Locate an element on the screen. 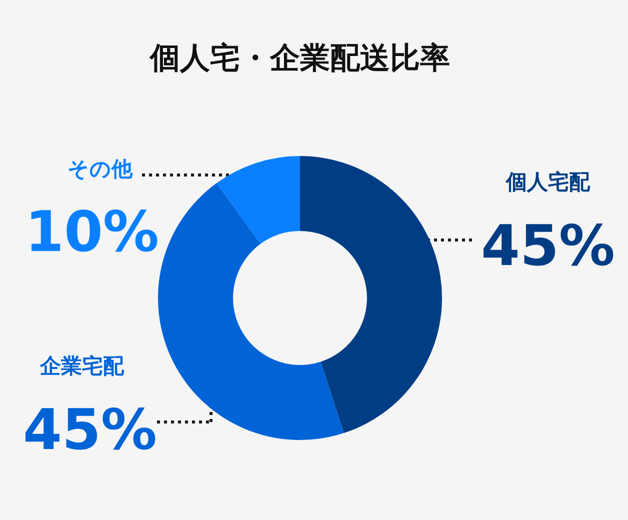 The image size is (628, 520). slice-label: その他 is located at coordinates (101, 169).